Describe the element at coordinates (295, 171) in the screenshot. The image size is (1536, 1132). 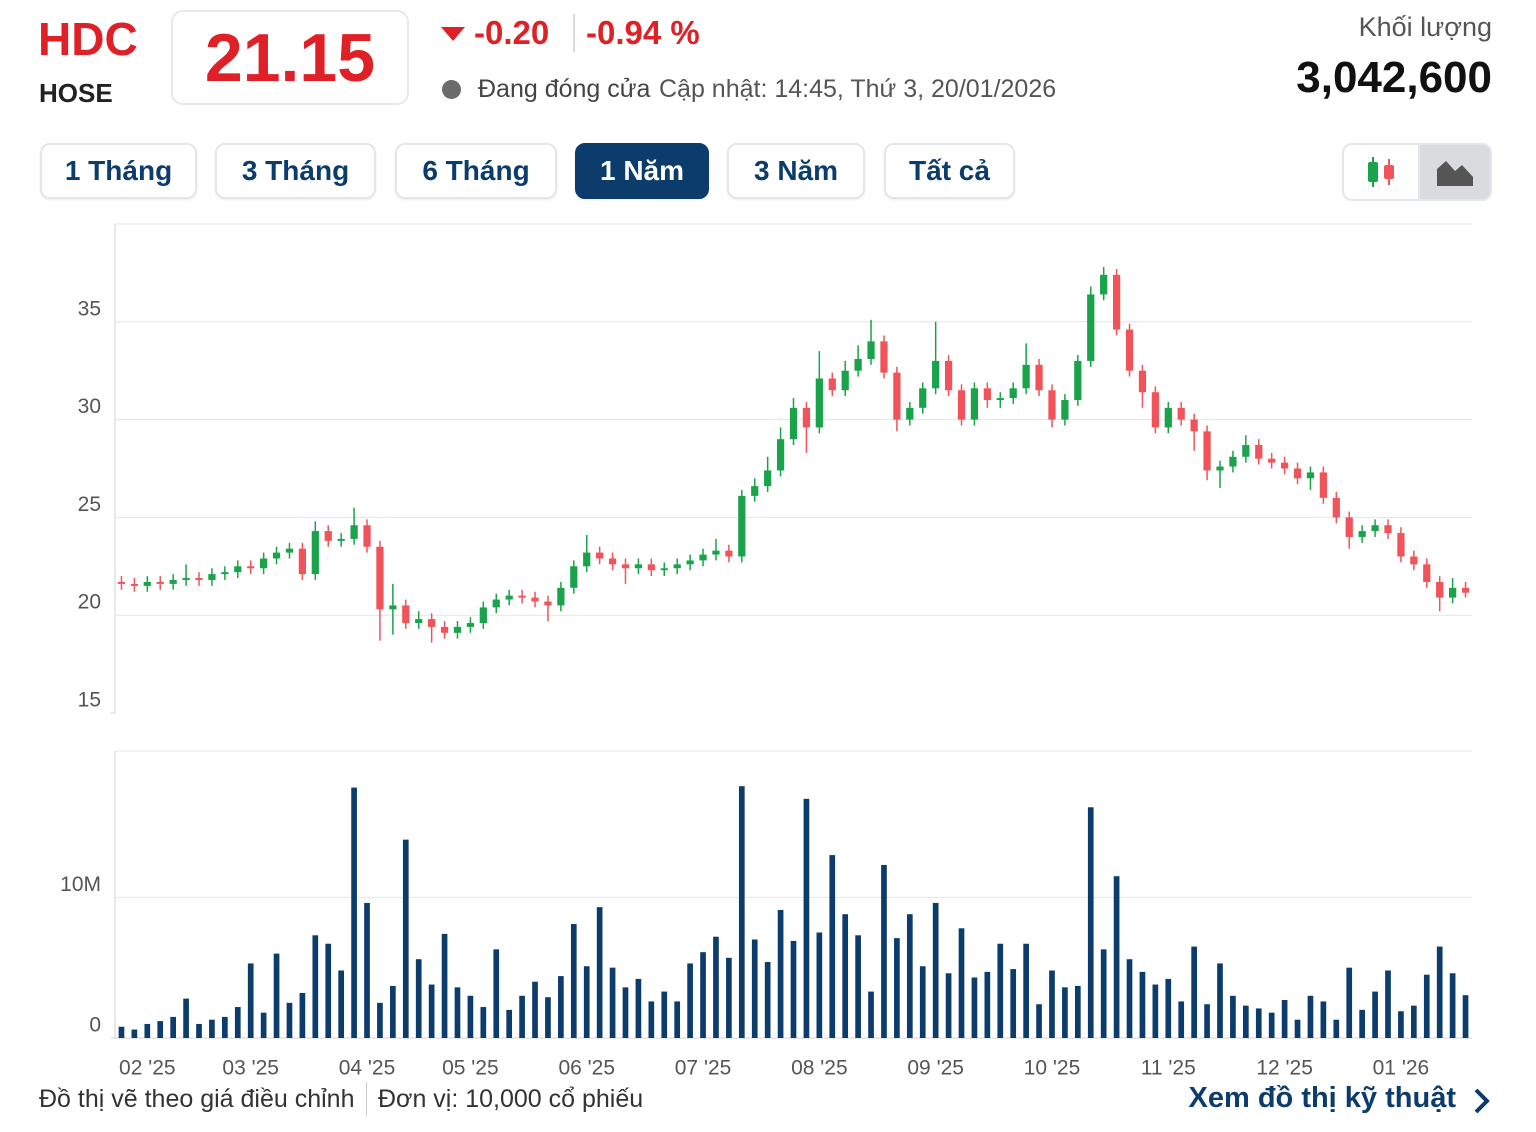
I see `range-button: 3 Tháng` at that location.